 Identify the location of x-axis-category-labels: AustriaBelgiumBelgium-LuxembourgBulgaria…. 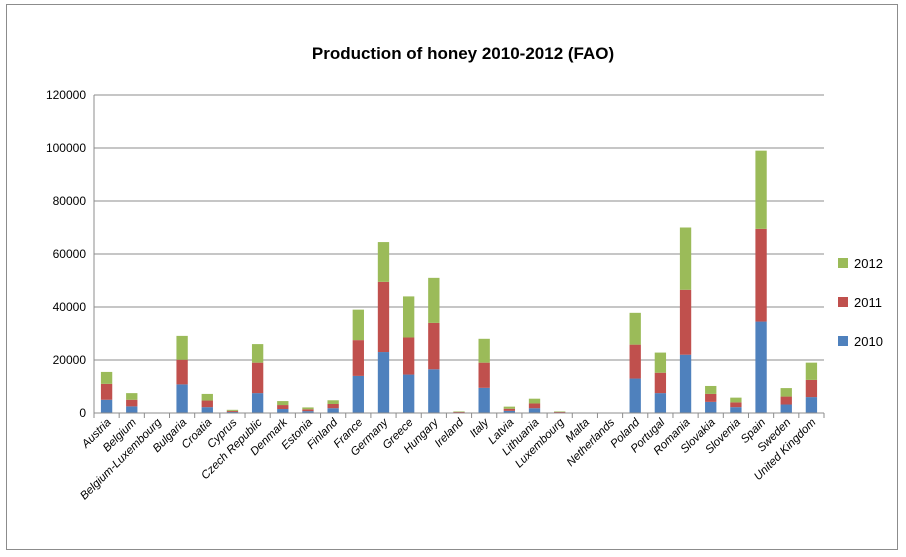
(448, 459).